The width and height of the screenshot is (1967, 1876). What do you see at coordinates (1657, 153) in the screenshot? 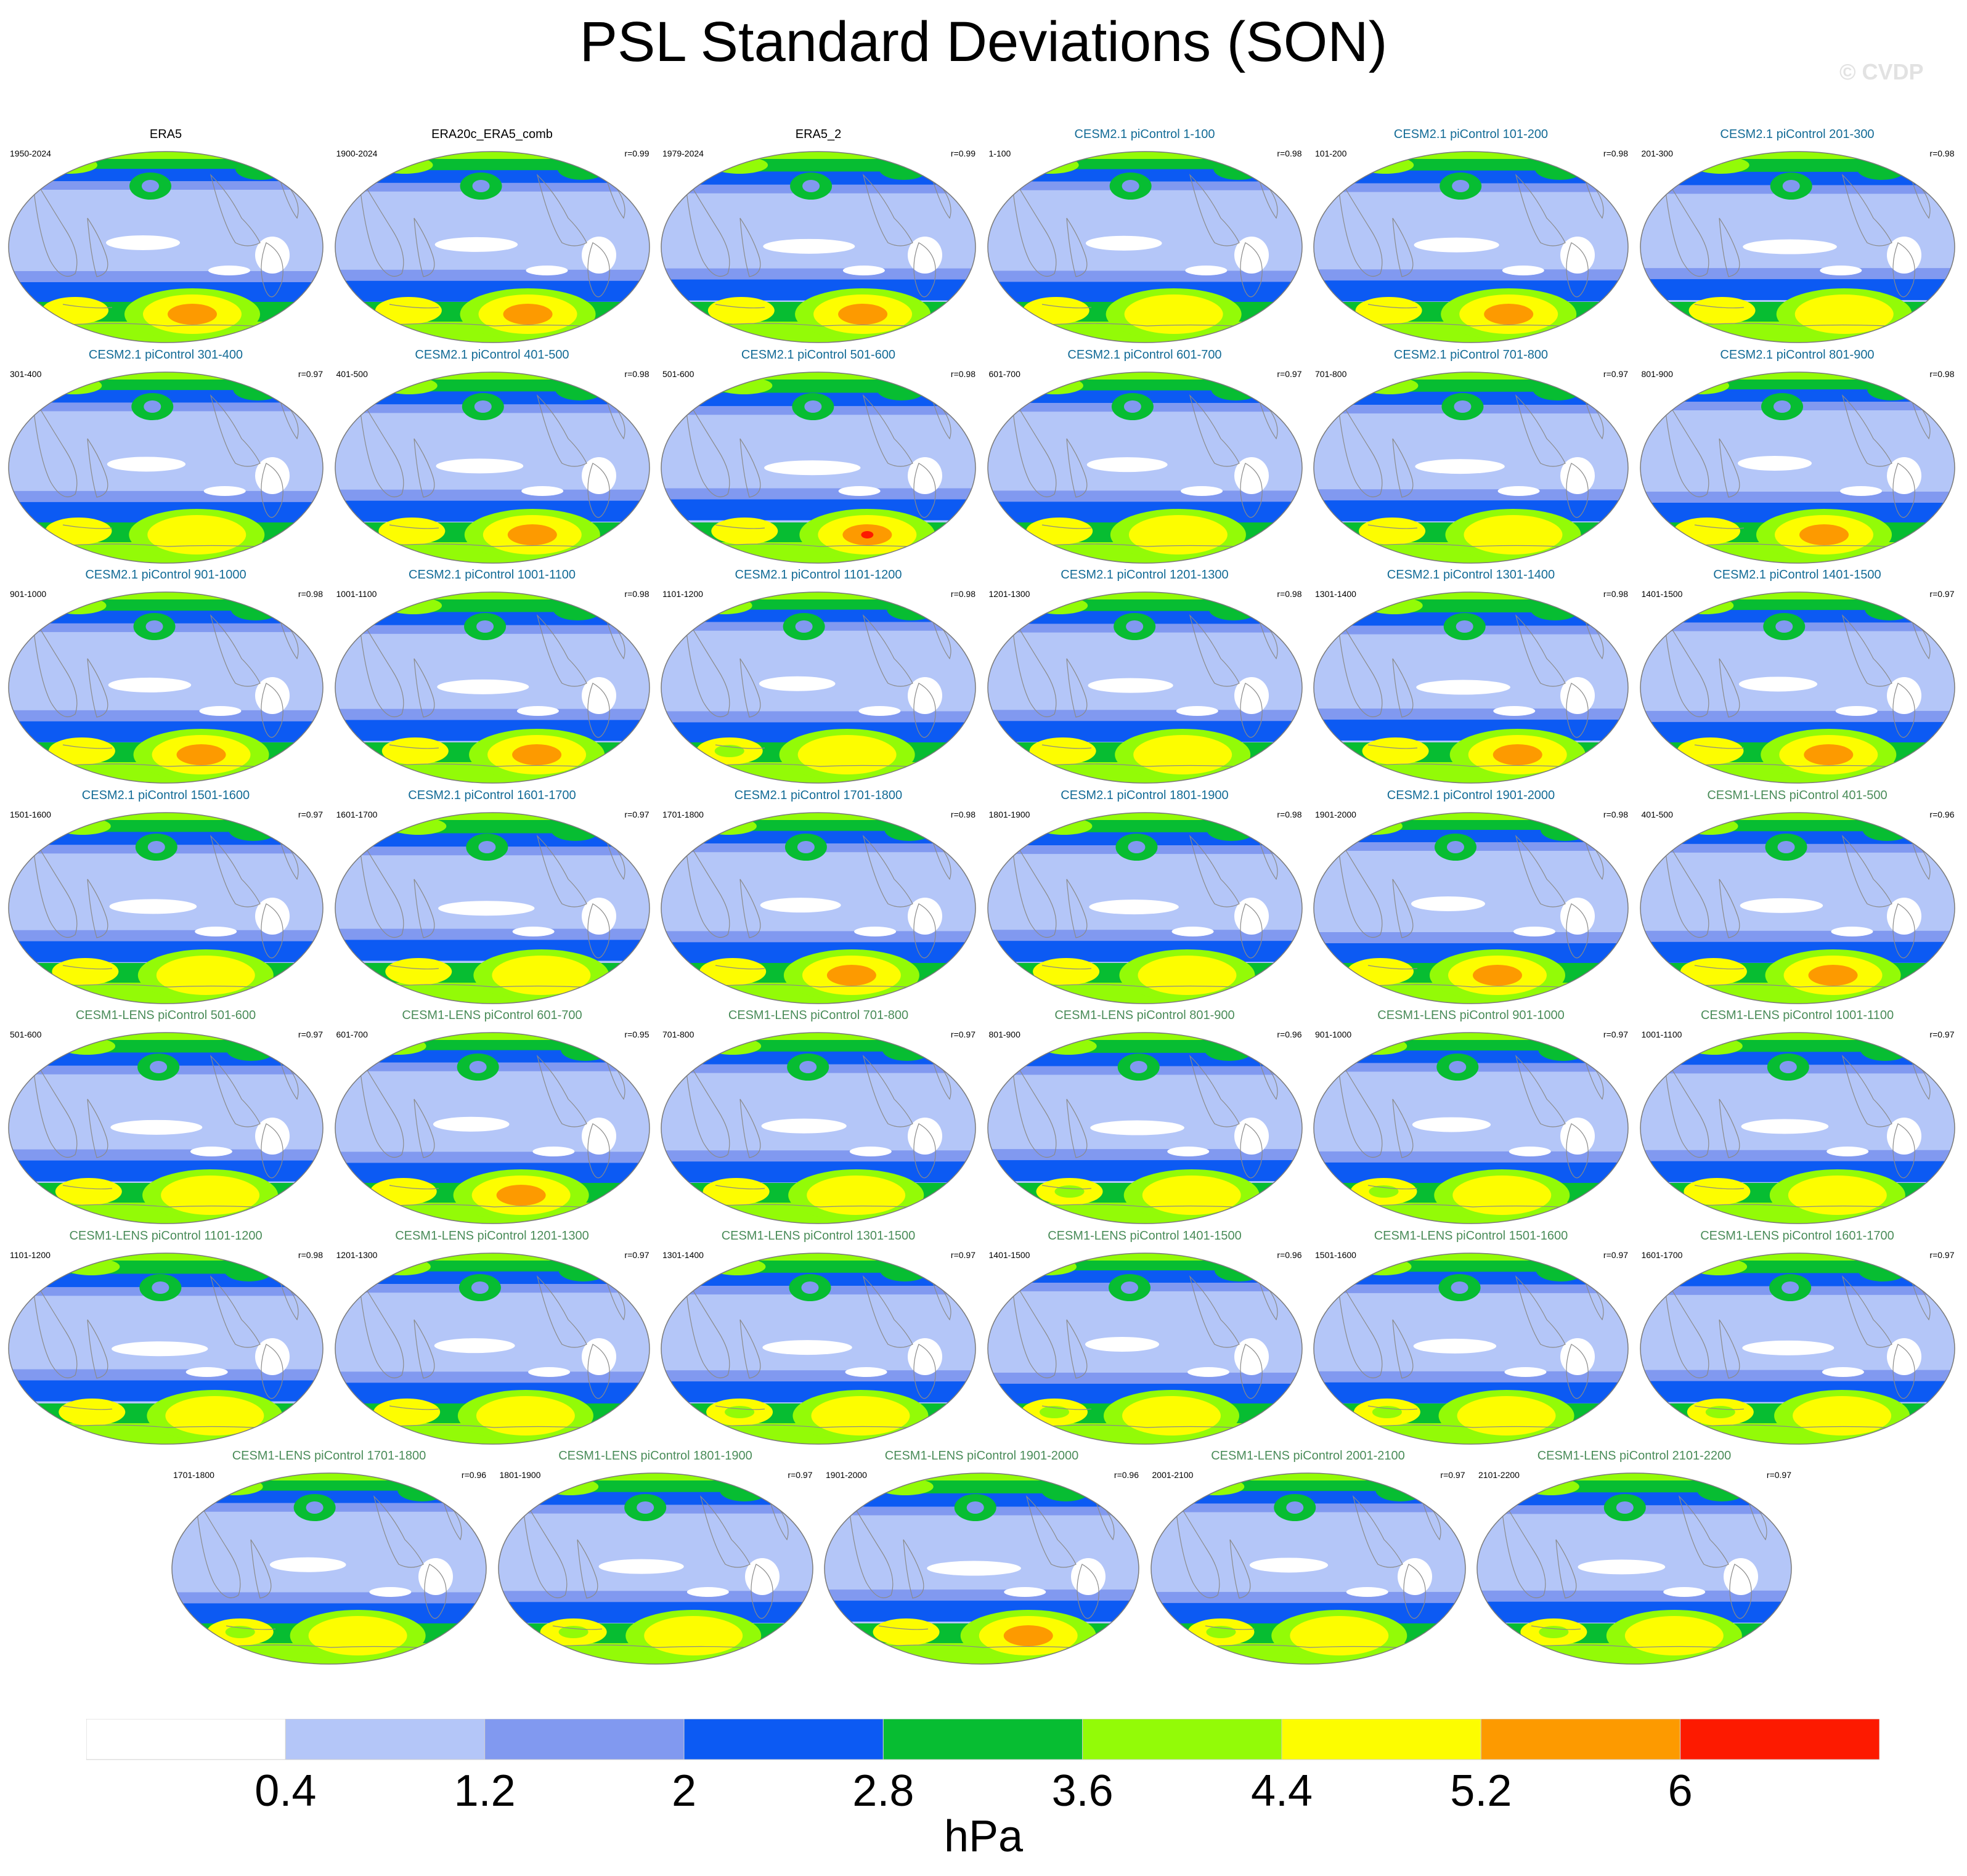
I see `panel-years: 201-300` at bounding box center [1657, 153].